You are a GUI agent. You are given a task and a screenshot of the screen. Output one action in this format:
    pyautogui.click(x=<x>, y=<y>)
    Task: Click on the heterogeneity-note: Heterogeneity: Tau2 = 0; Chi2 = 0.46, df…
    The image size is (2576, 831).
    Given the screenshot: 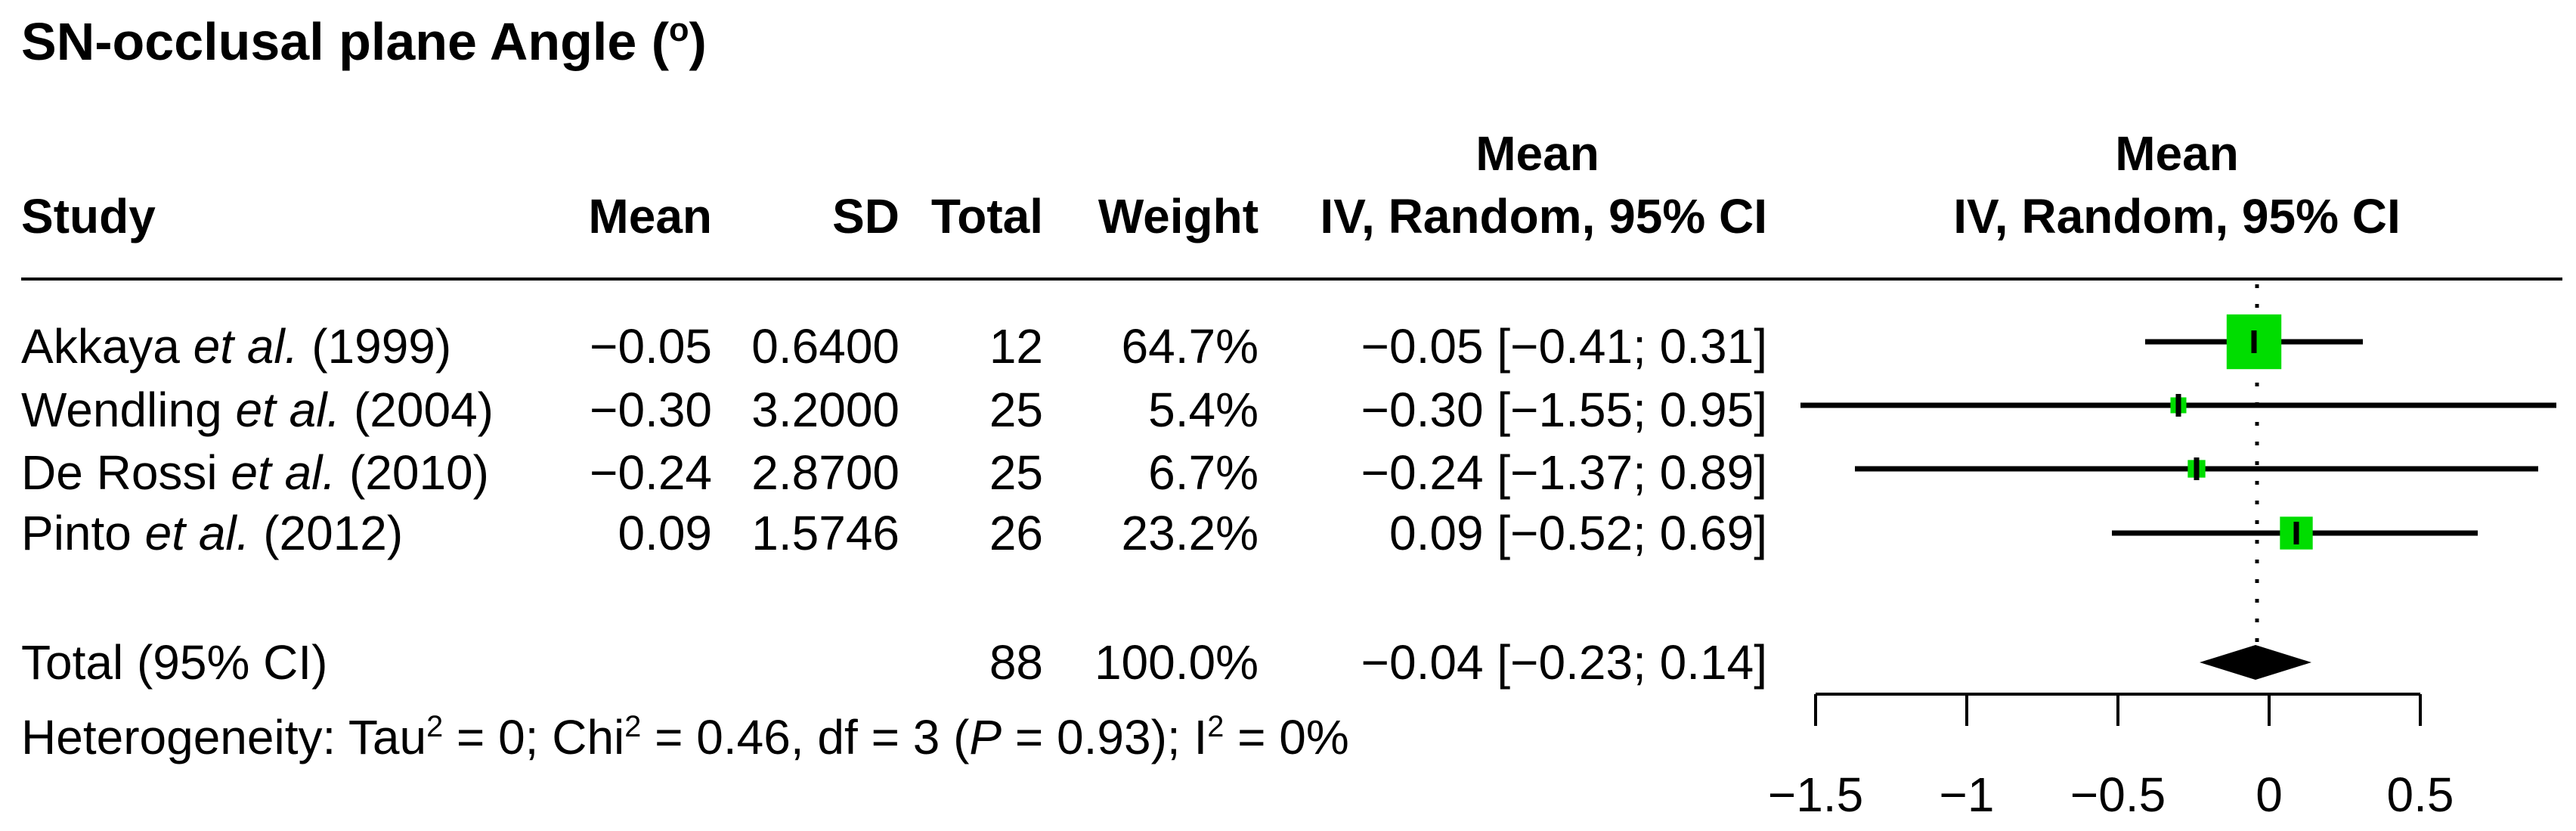 What is the action you would take?
    pyautogui.click(x=685, y=737)
    